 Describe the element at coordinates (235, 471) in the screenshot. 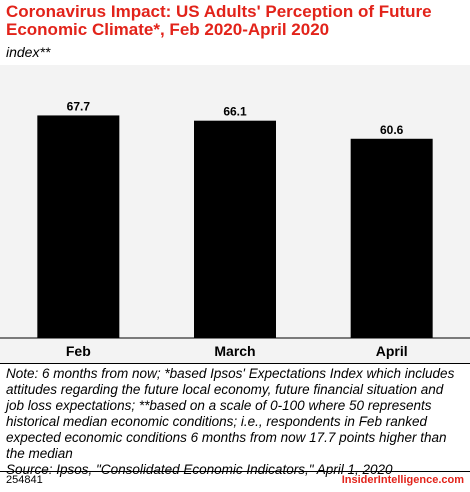

I see `footer-divider` at that location.